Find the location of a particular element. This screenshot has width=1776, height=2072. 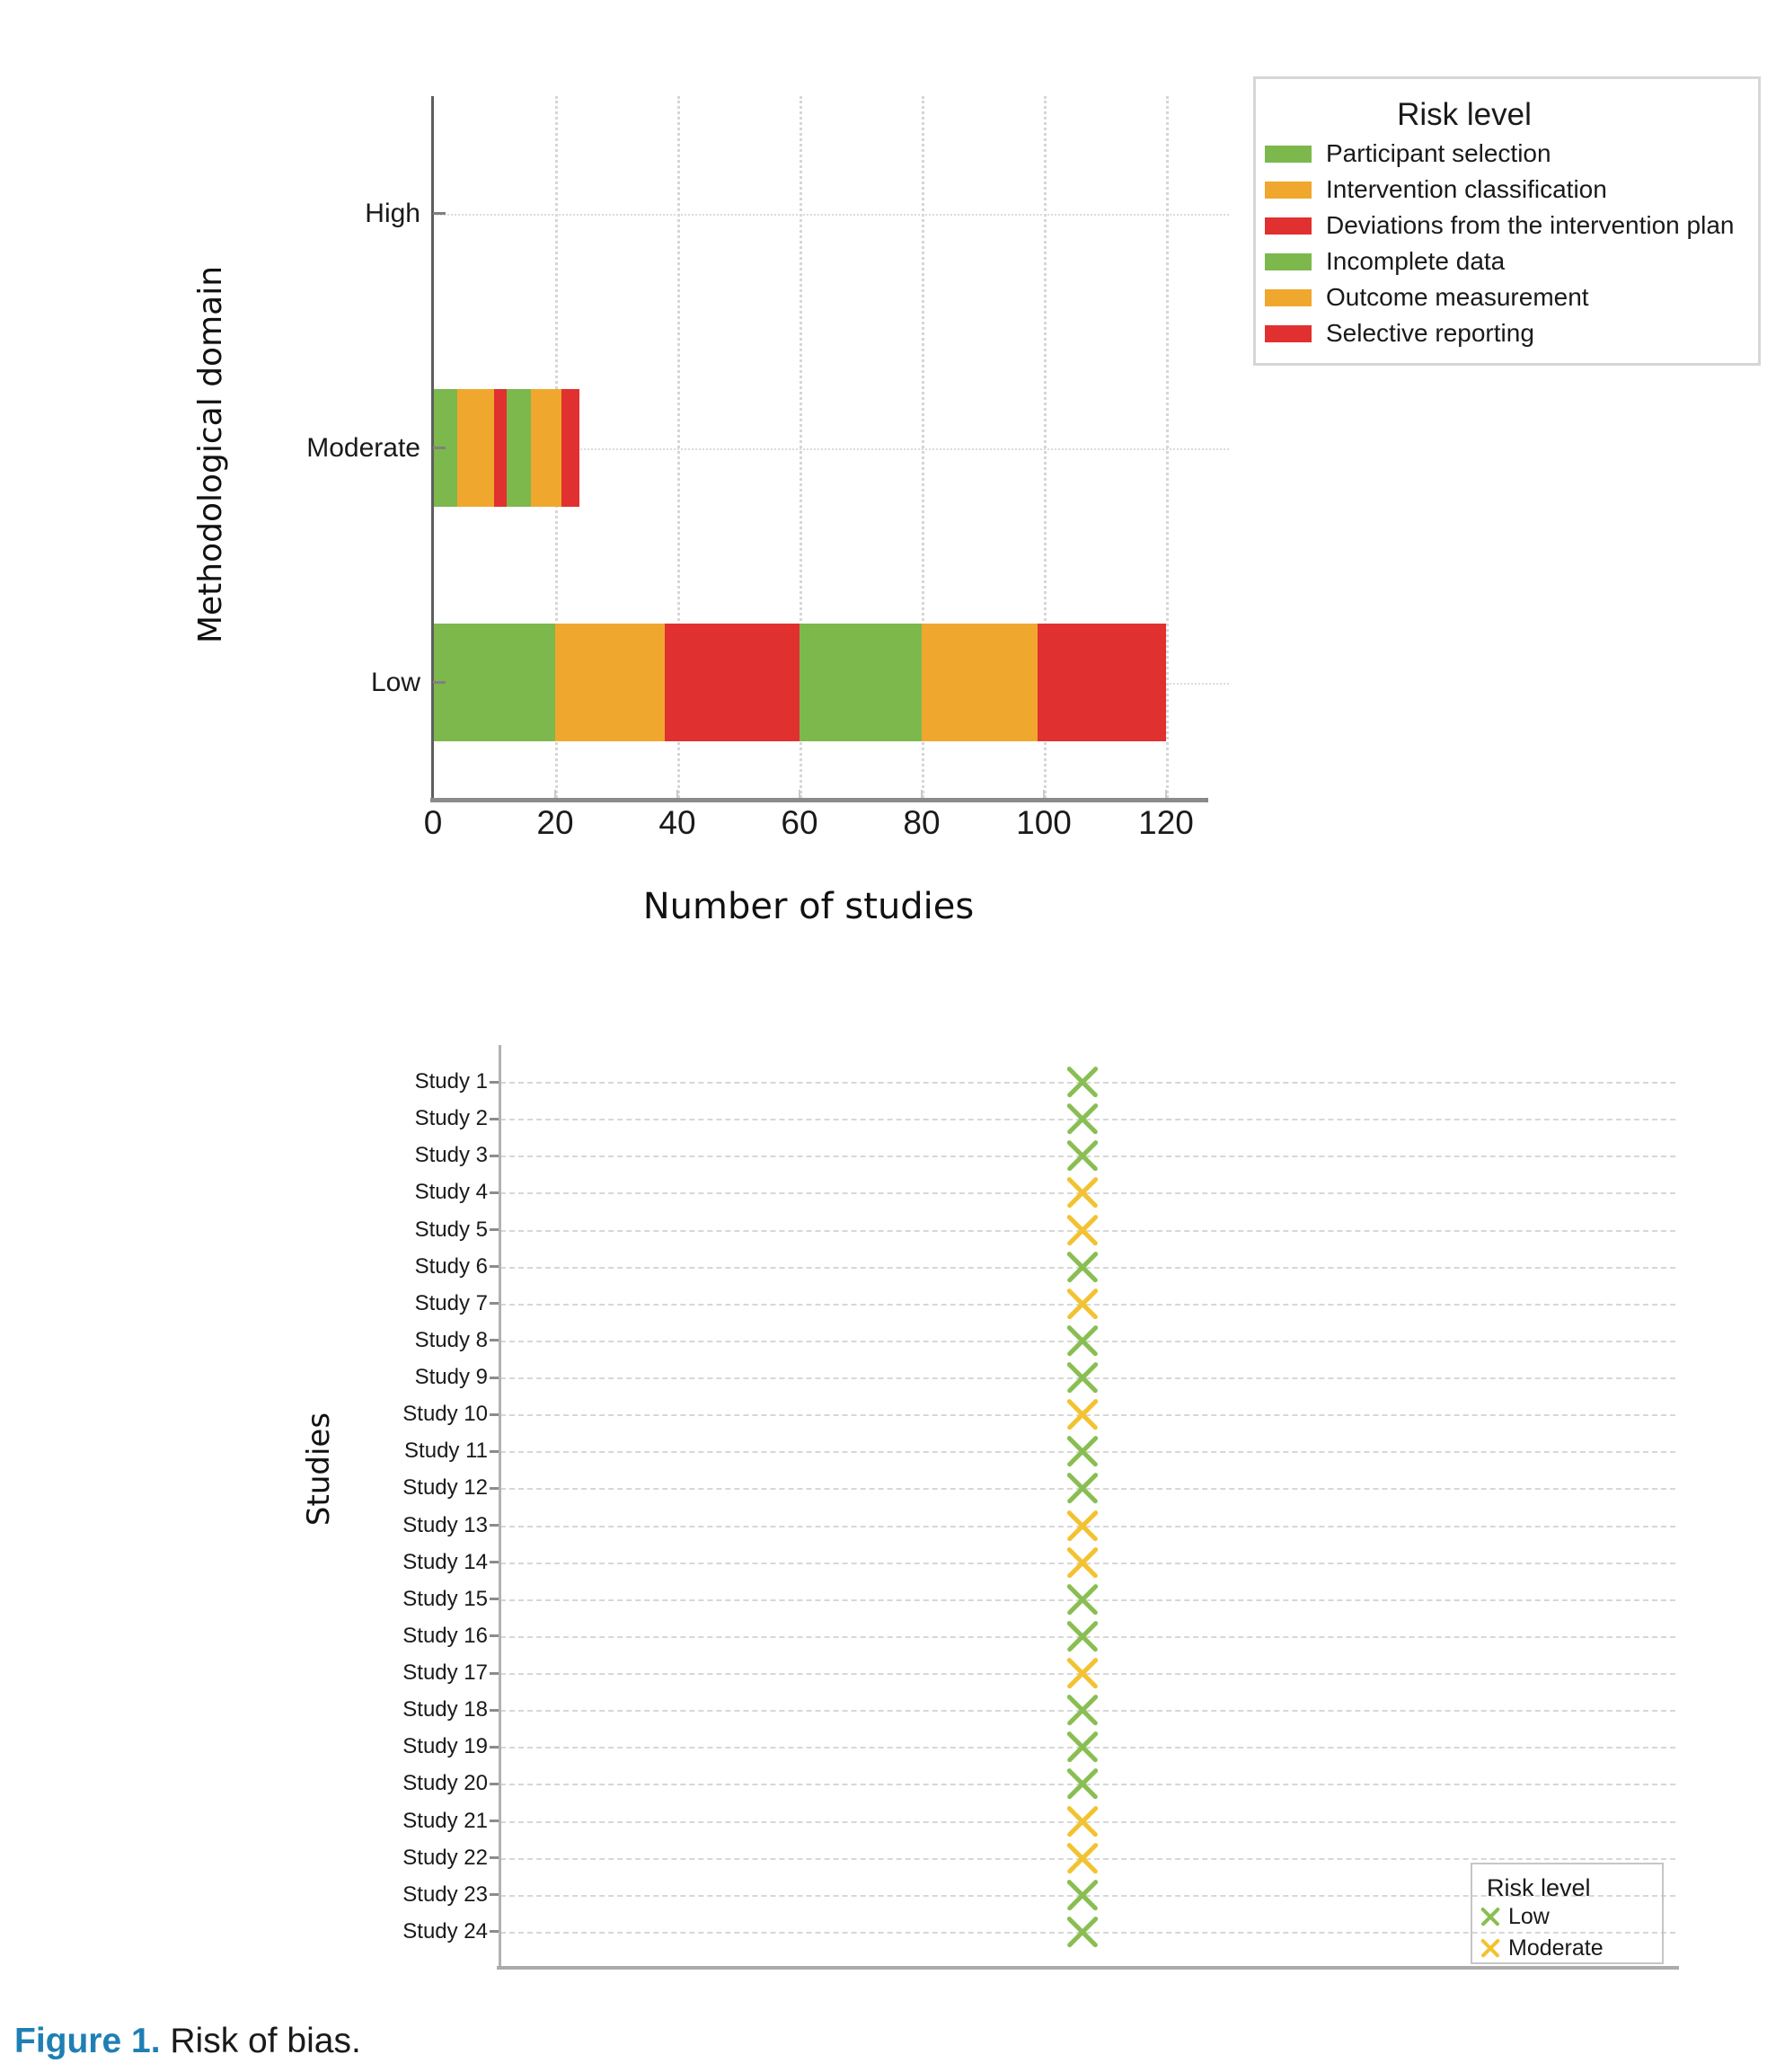

bar-segment-low is located at coordinates (610, 682).